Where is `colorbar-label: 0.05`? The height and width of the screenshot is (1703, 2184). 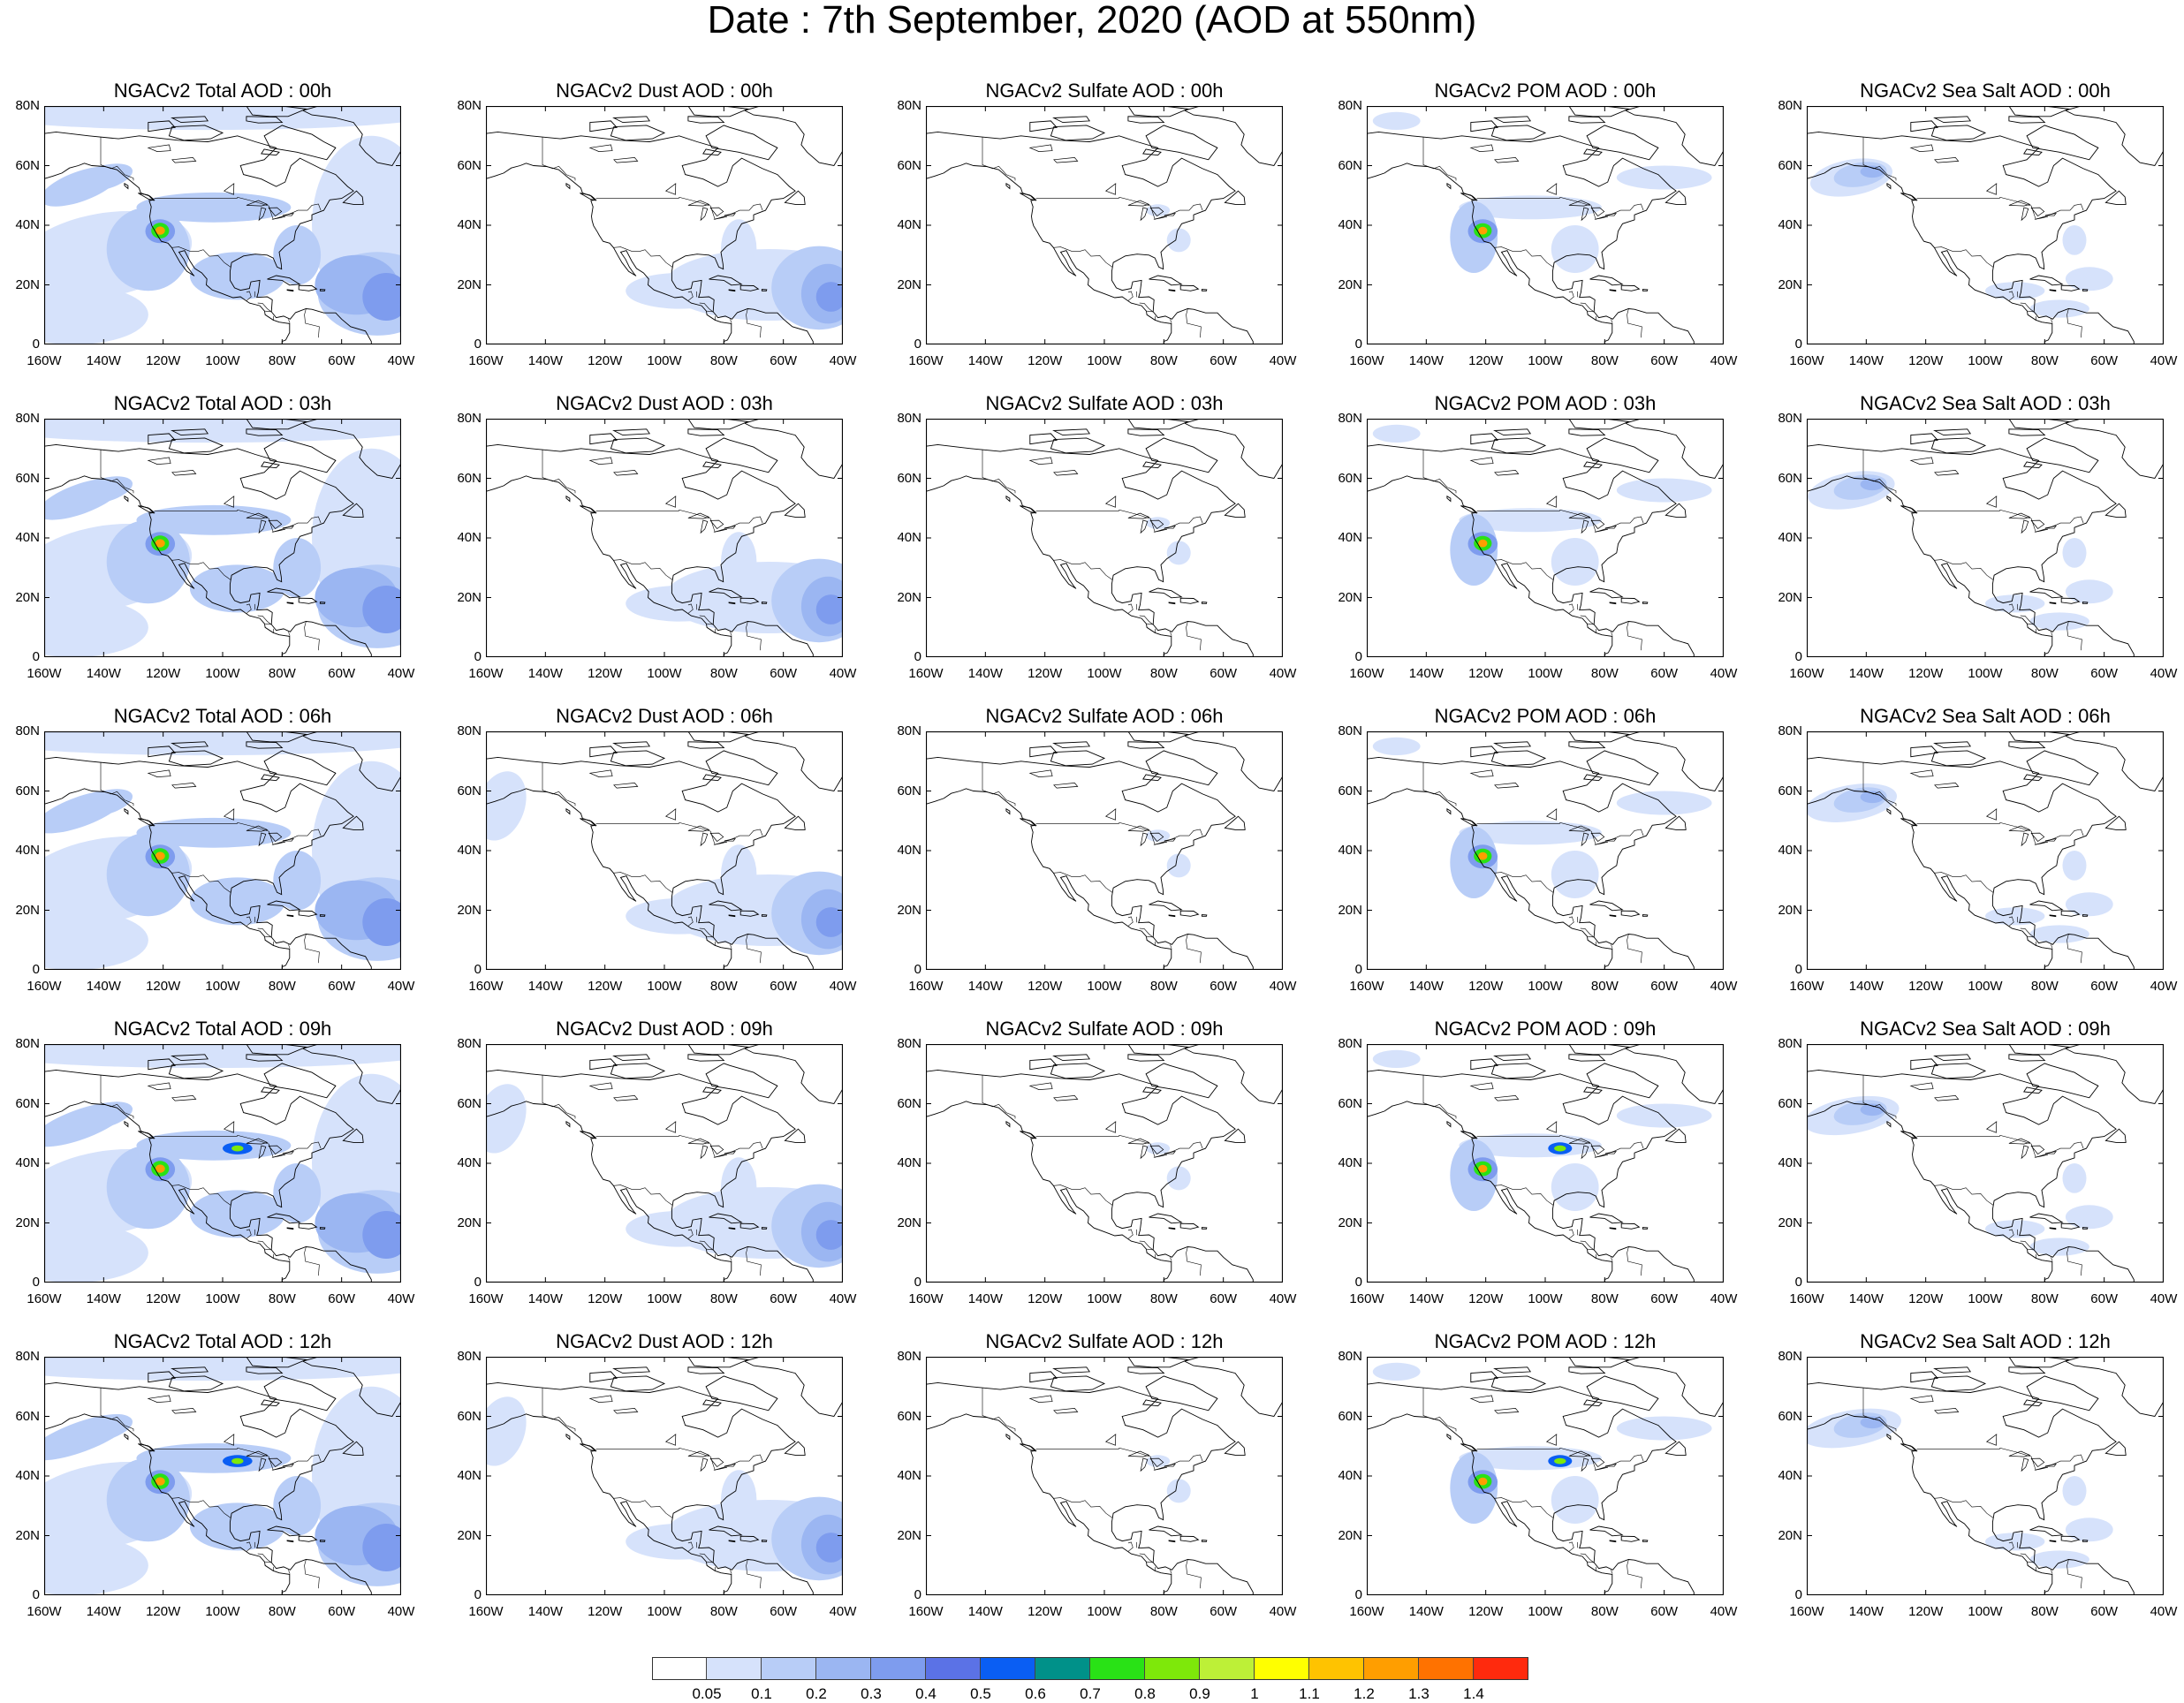 colorbar-label: 0.05 is located at coordinates (707, 1693).